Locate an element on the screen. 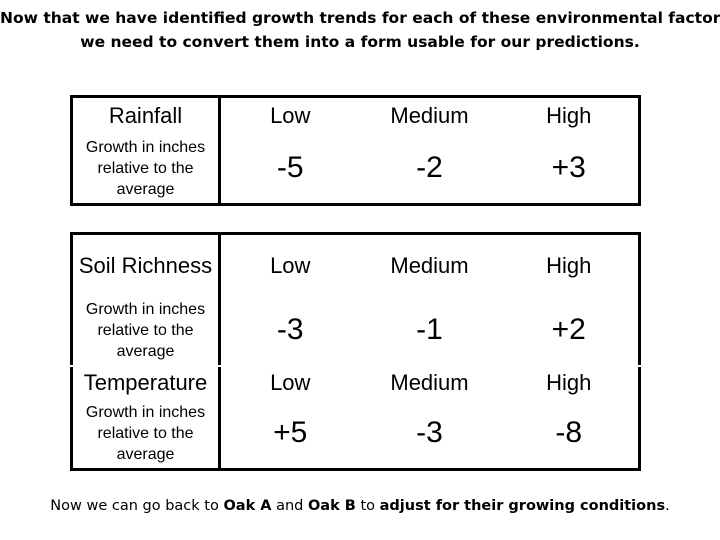 This screenshot has width=720, height=540. footer-oak-b: Oak B is located at coordinates (331, 506).